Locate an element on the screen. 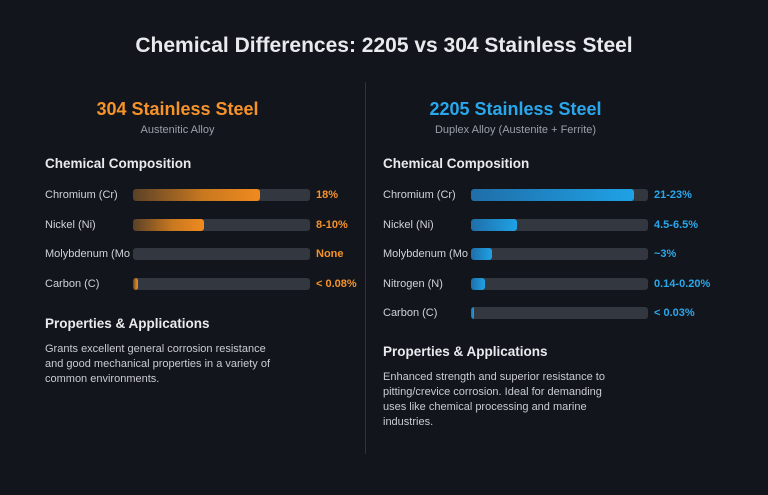  panel-title-304: 304 Stainless Steel is located at coordinates (177, 109).